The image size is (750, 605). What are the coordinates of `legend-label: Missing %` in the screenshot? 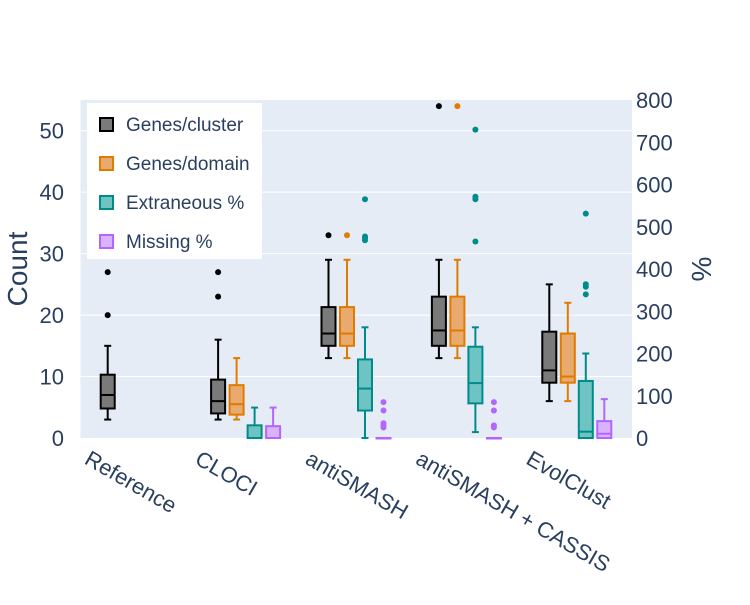 It's located at (169, 242).